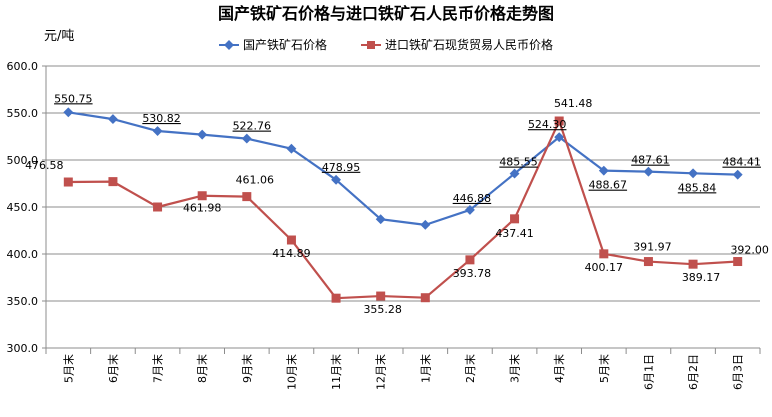 The width and height of the screenshot is (772, 417). Describe the element at coordinates (741, 162) in the screenshot. I see `data-label: 484.41` at that location.